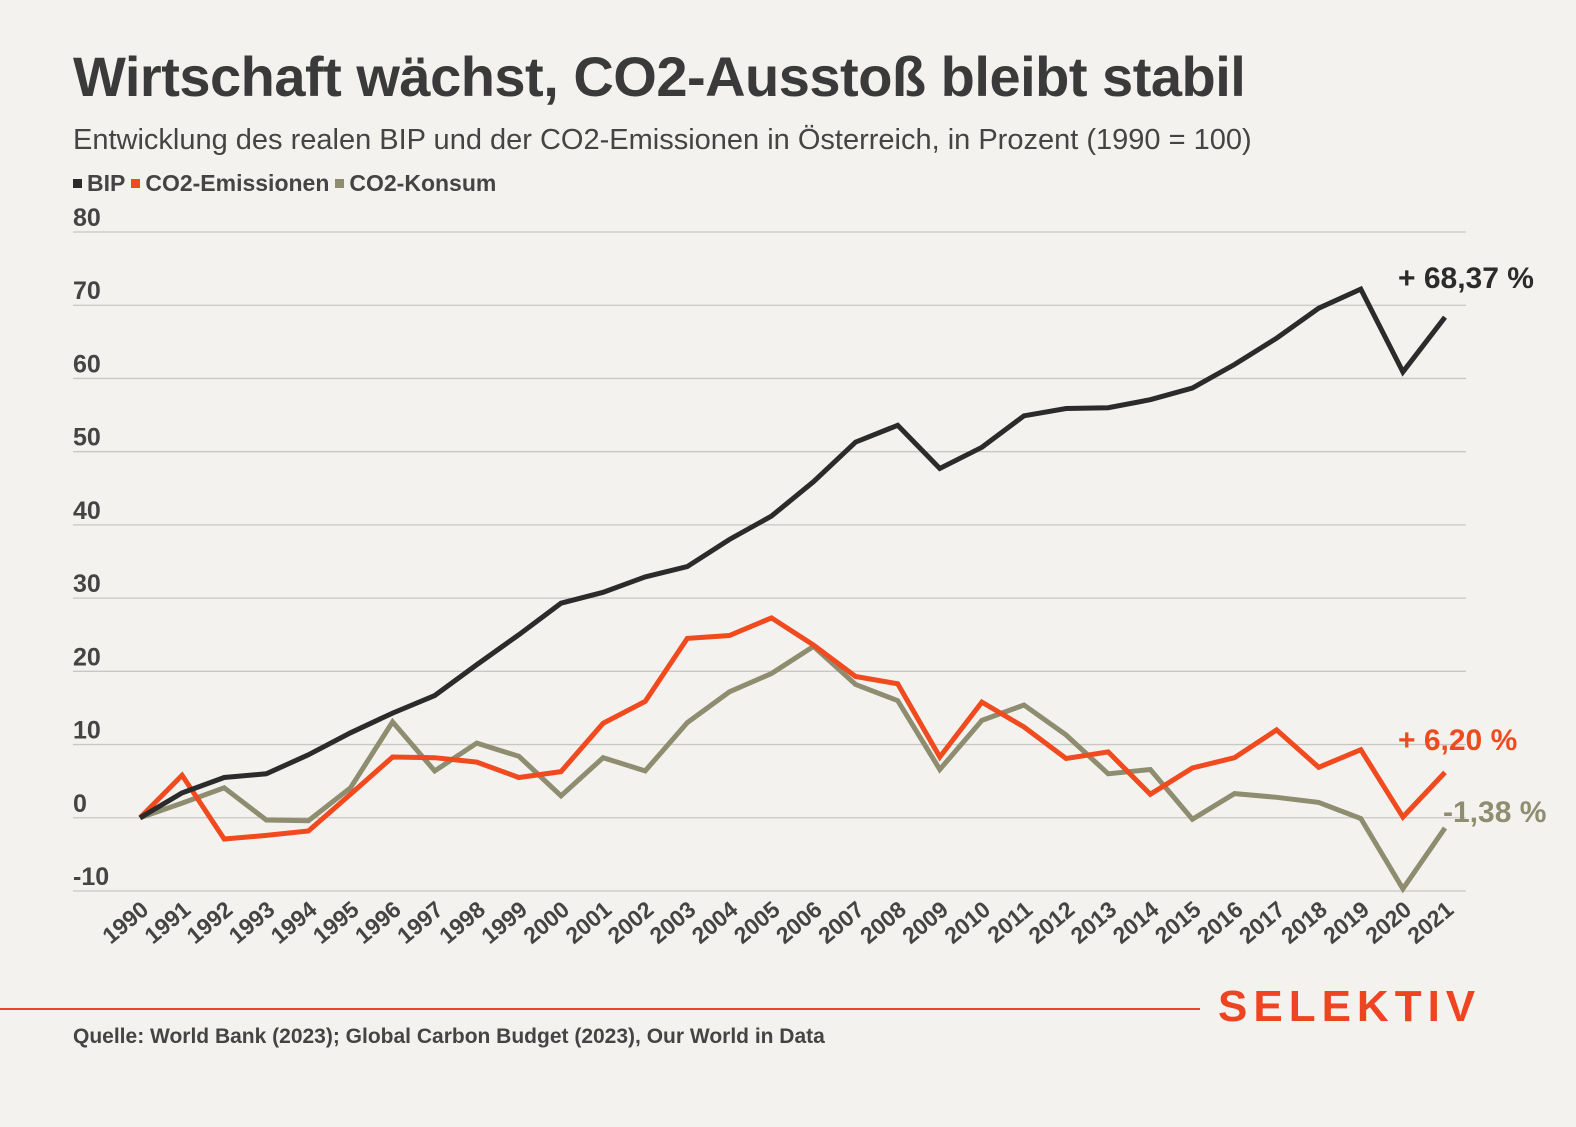  Describe the element at coordinates (237, 183) in the screenshot. I see `legend-label-co2-emissionen: CO2-Emissionen` at that location.